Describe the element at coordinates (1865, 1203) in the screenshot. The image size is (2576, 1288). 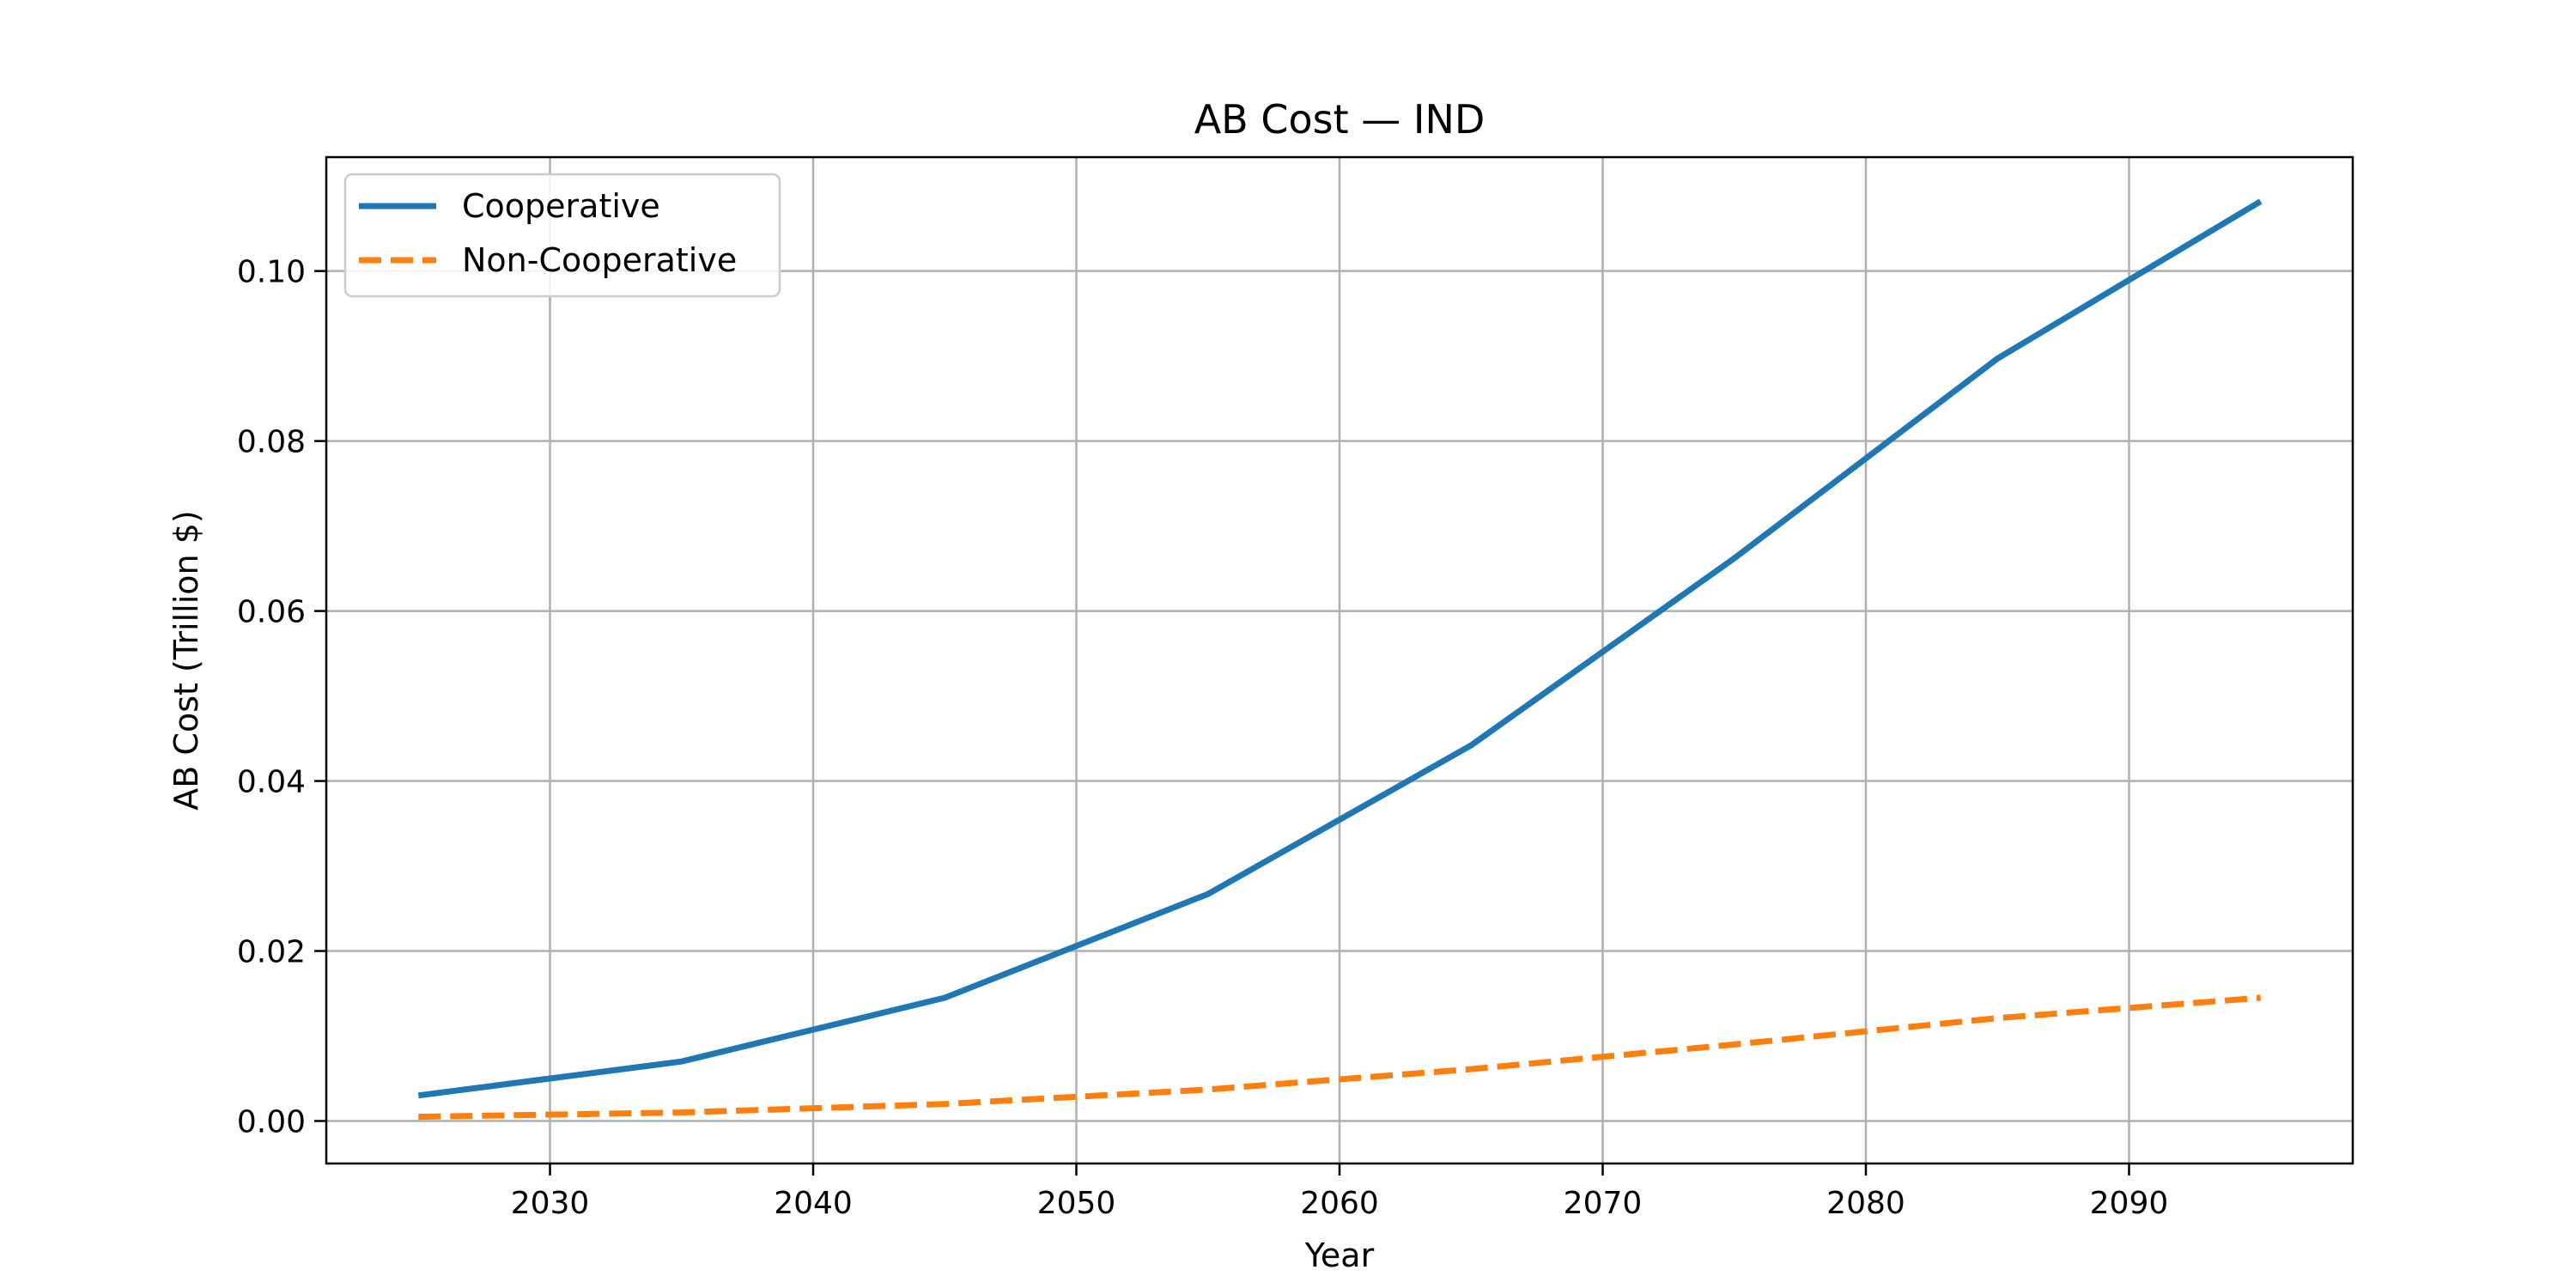
I see `x-tick-label: 2080` at that location.